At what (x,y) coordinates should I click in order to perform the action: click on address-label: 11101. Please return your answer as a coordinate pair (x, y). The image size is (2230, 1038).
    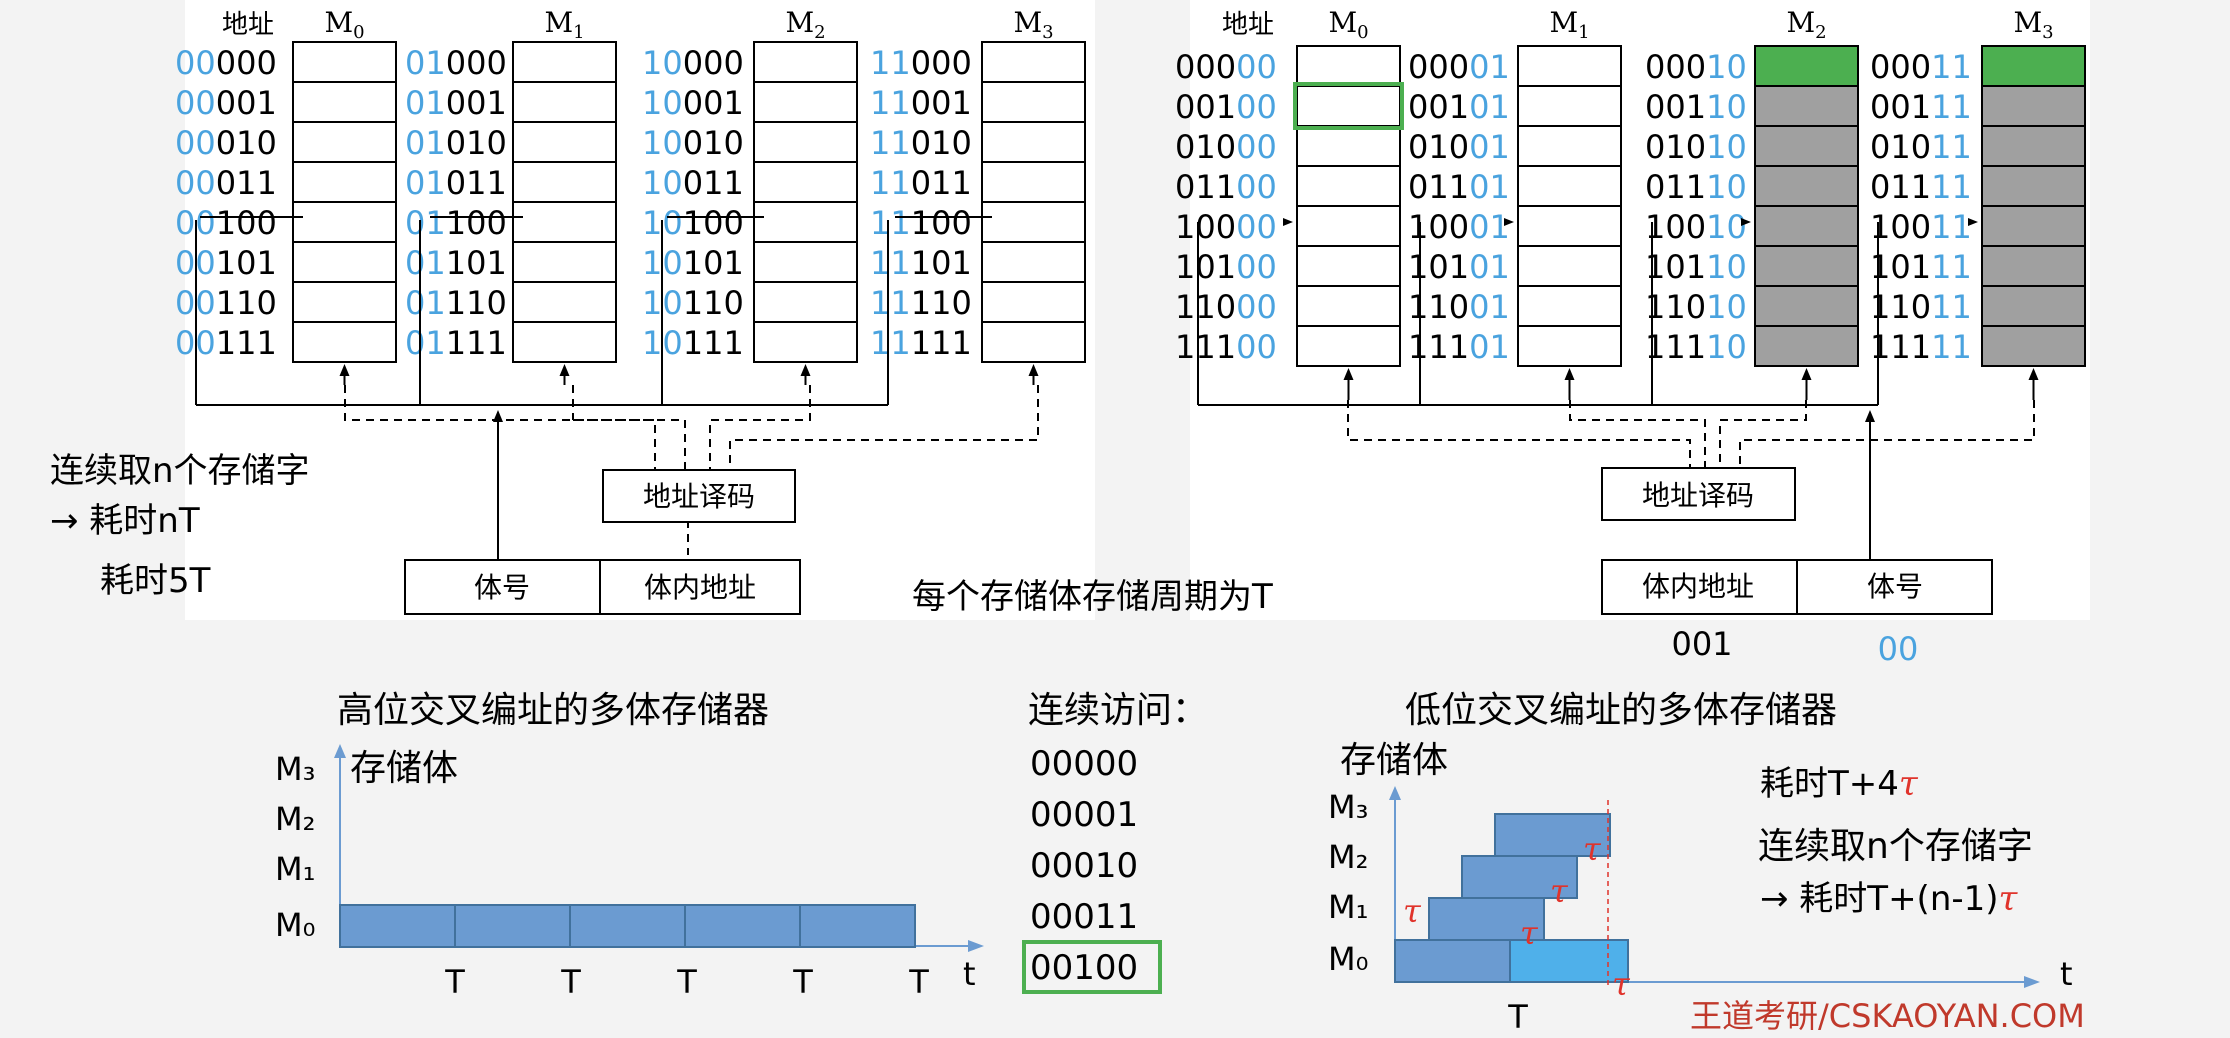
    Looking at the image, I should click on (1459, 347).